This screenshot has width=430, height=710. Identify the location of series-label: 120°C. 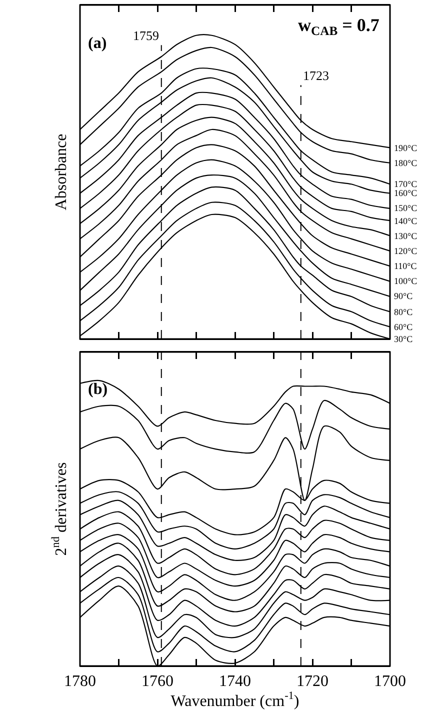
(406, 251).